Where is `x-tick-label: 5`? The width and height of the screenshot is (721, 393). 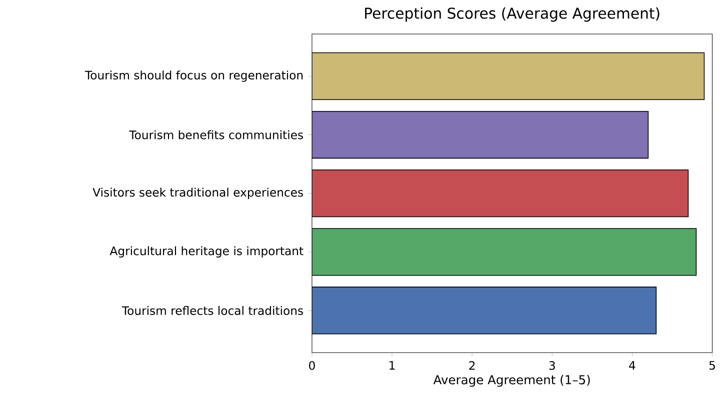
x-tick-label: 5 is located at coordinates (712, 365).